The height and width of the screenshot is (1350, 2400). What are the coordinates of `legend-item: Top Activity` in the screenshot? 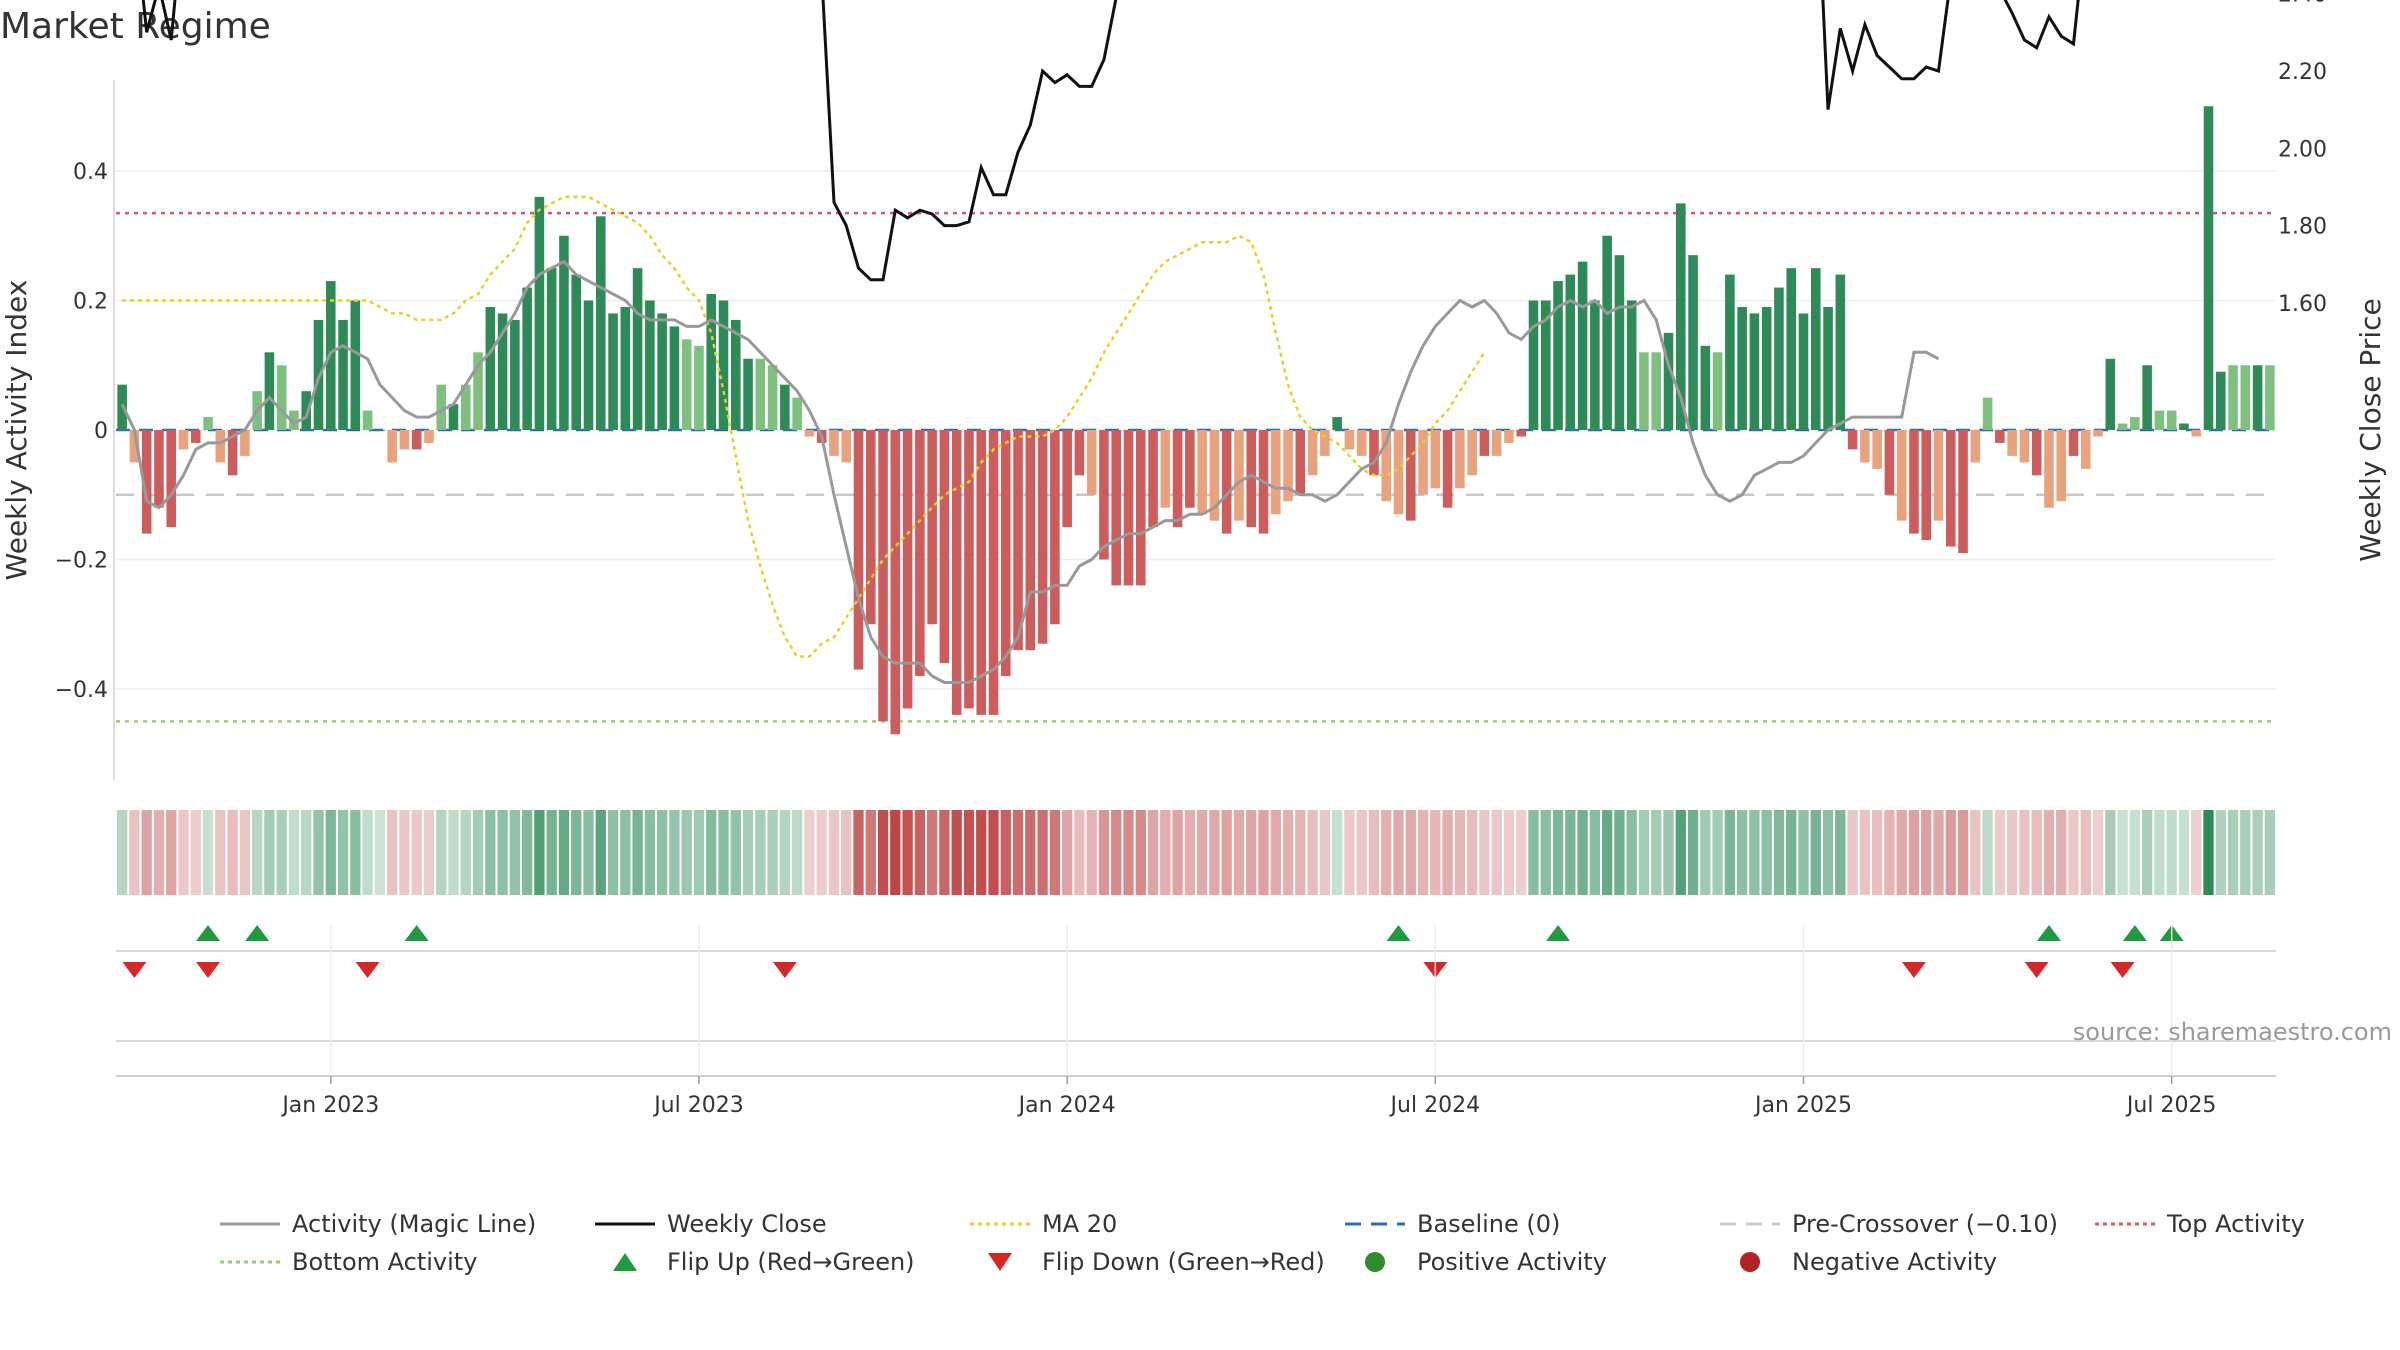 It's located at (2200, 1224).